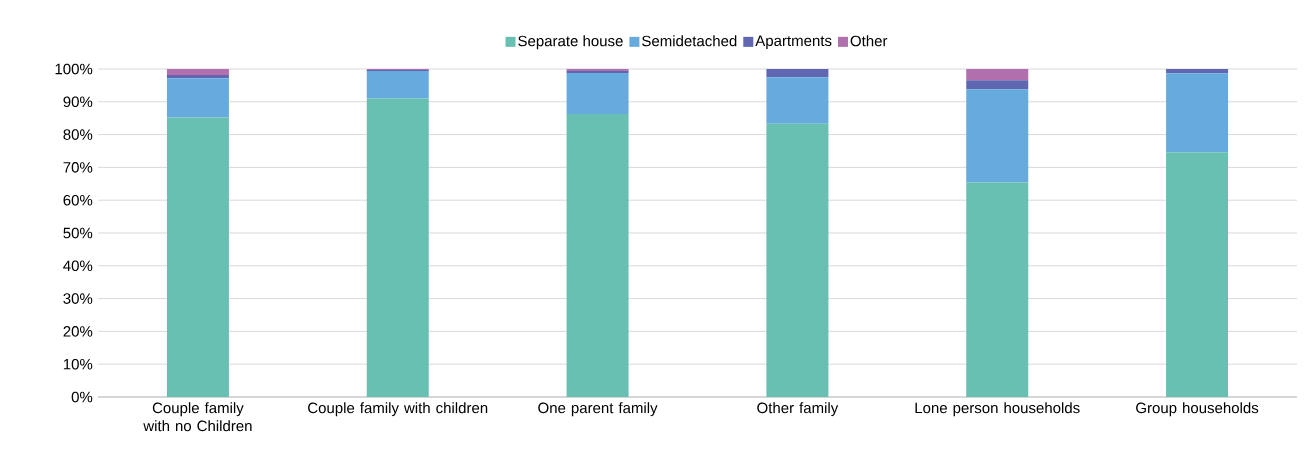 This screenshot has width=1315, height=464. Describe the element at coordinates (689, 41) in the screenshot. I see `legend-label: Semidetached` at that location.